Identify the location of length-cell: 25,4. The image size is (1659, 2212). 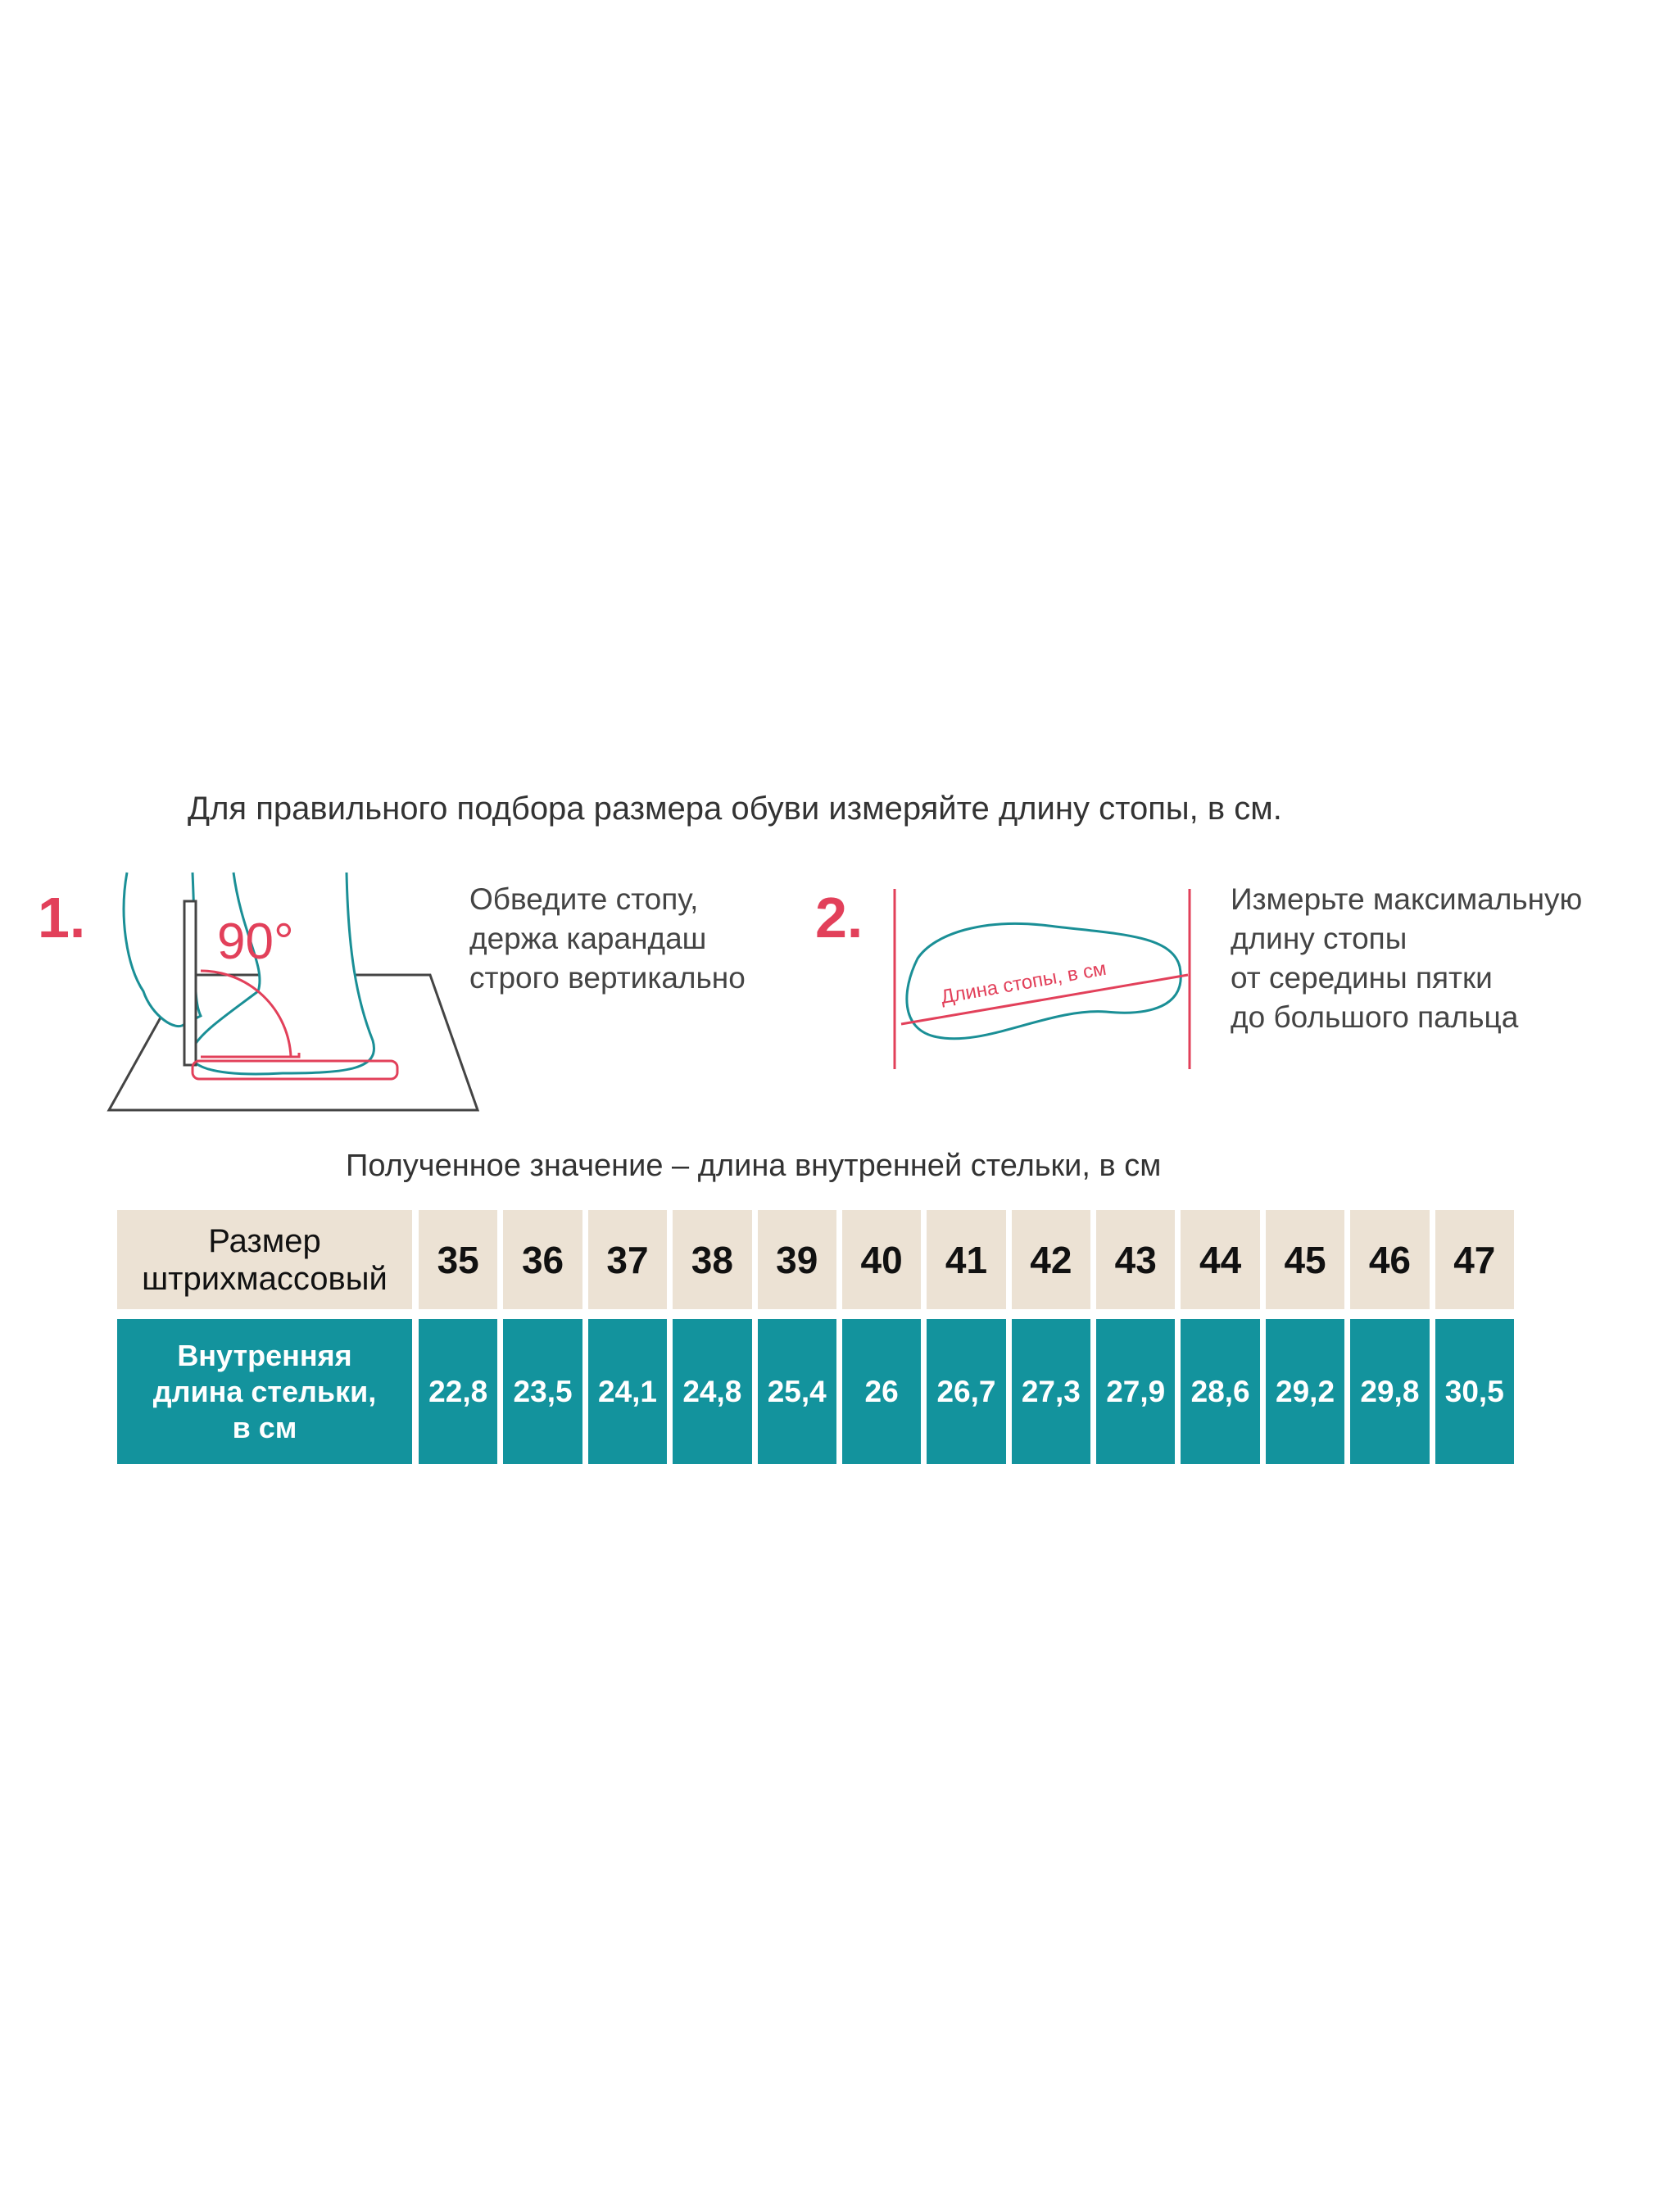
(796, 1391).